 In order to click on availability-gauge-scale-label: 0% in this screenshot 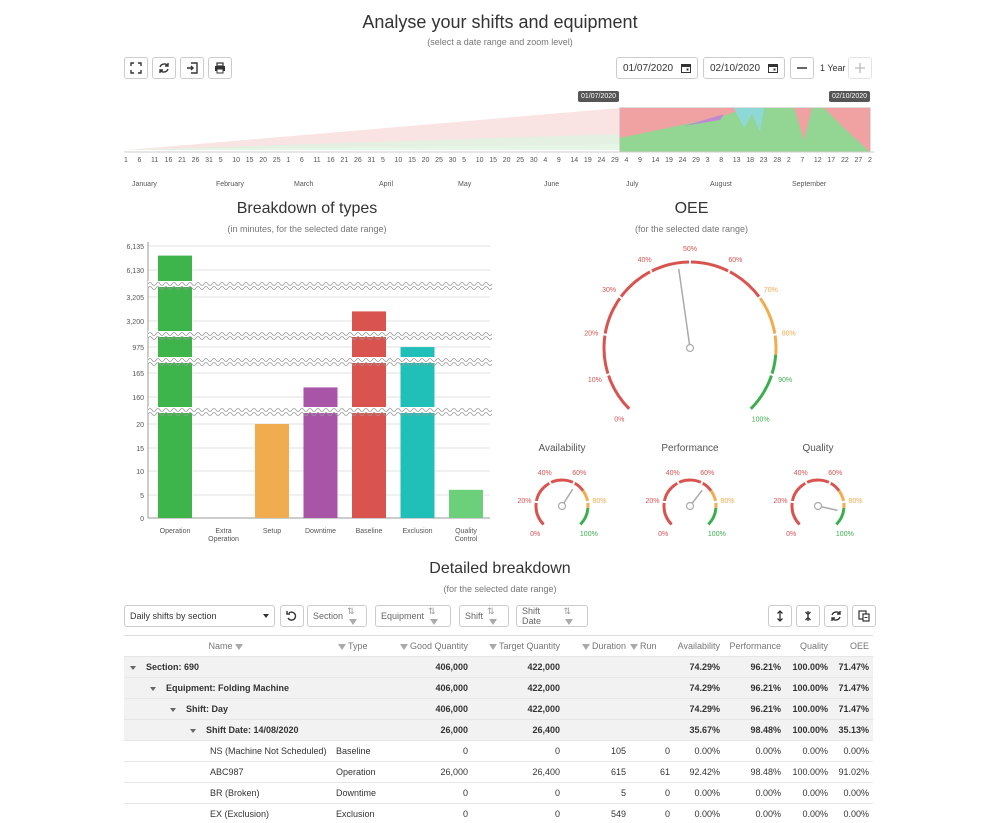, I will do `click(535, 534)`.